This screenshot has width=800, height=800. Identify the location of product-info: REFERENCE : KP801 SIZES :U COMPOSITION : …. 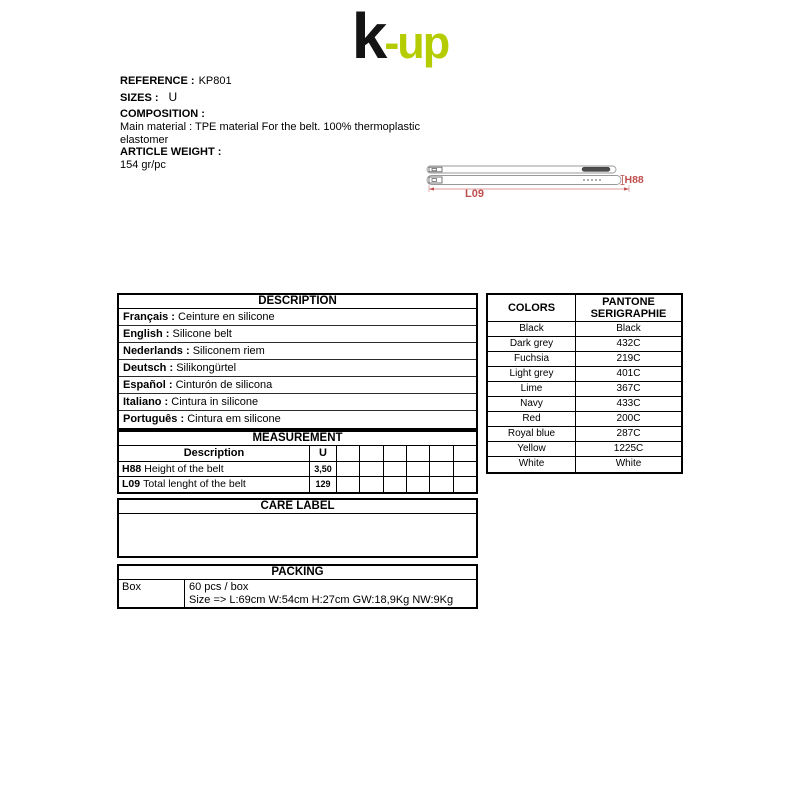
(280, 123).